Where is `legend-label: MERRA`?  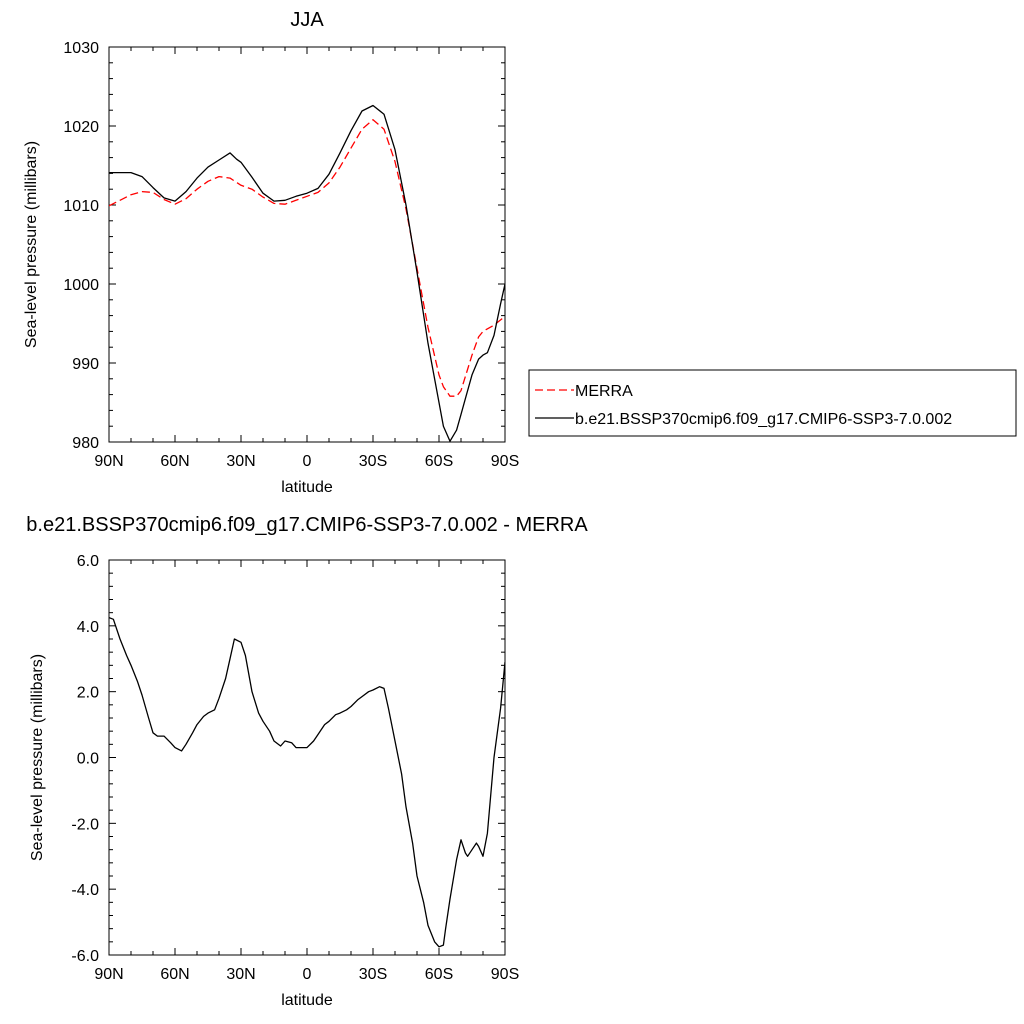
legend-label: MERRA is located at coordinates (604, 391).